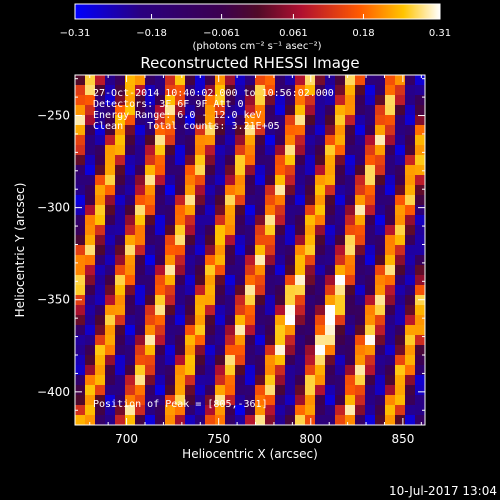 The height and width of the screenshot is (500, 500). What do you see at coordinates (249, 63) in the screenshot?
I see `chart-title: Reconstructed RHESSI Image` at bounding box center [249, 63].